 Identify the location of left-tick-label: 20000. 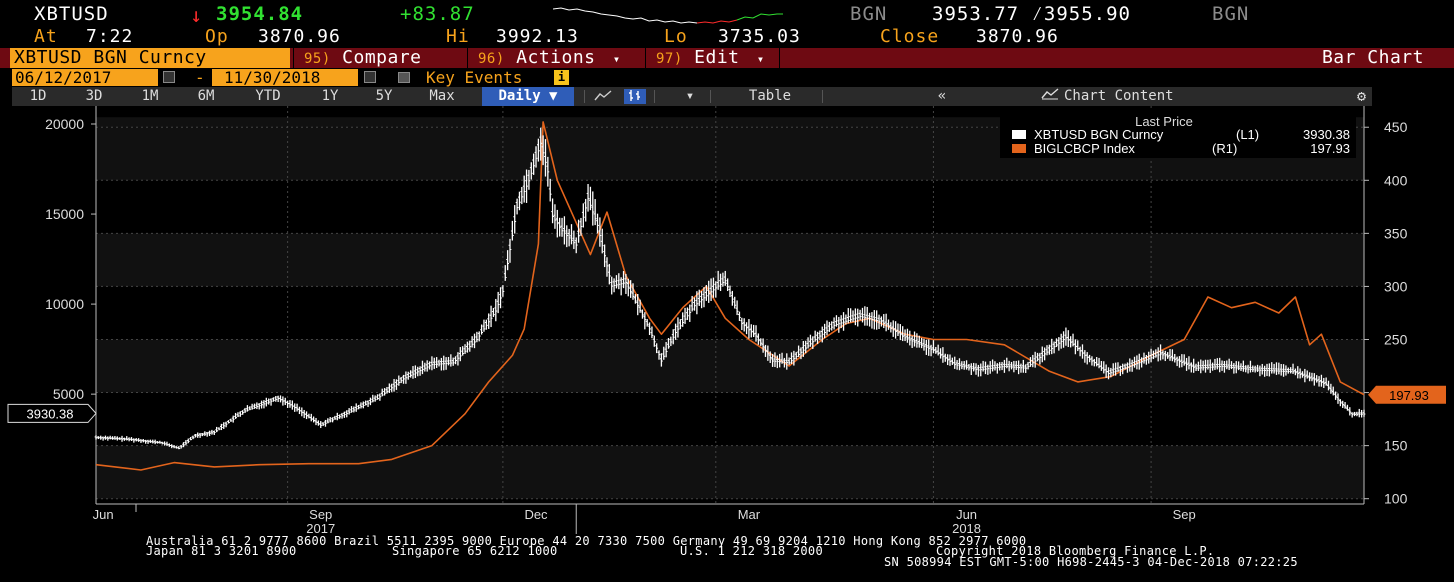
(64, 124).